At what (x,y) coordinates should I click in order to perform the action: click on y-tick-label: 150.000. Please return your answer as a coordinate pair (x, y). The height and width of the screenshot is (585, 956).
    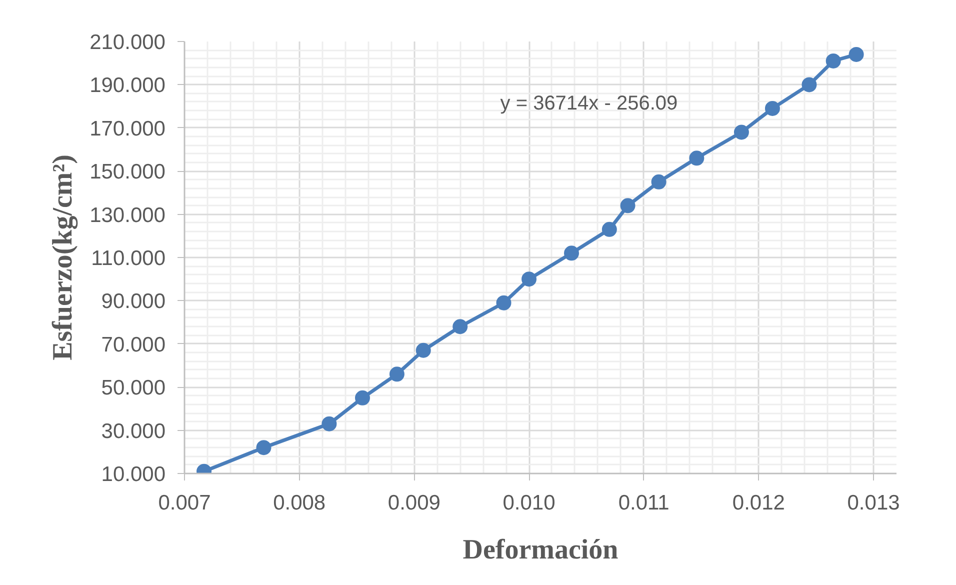
    Looking at the image, I should click on (128, 172).